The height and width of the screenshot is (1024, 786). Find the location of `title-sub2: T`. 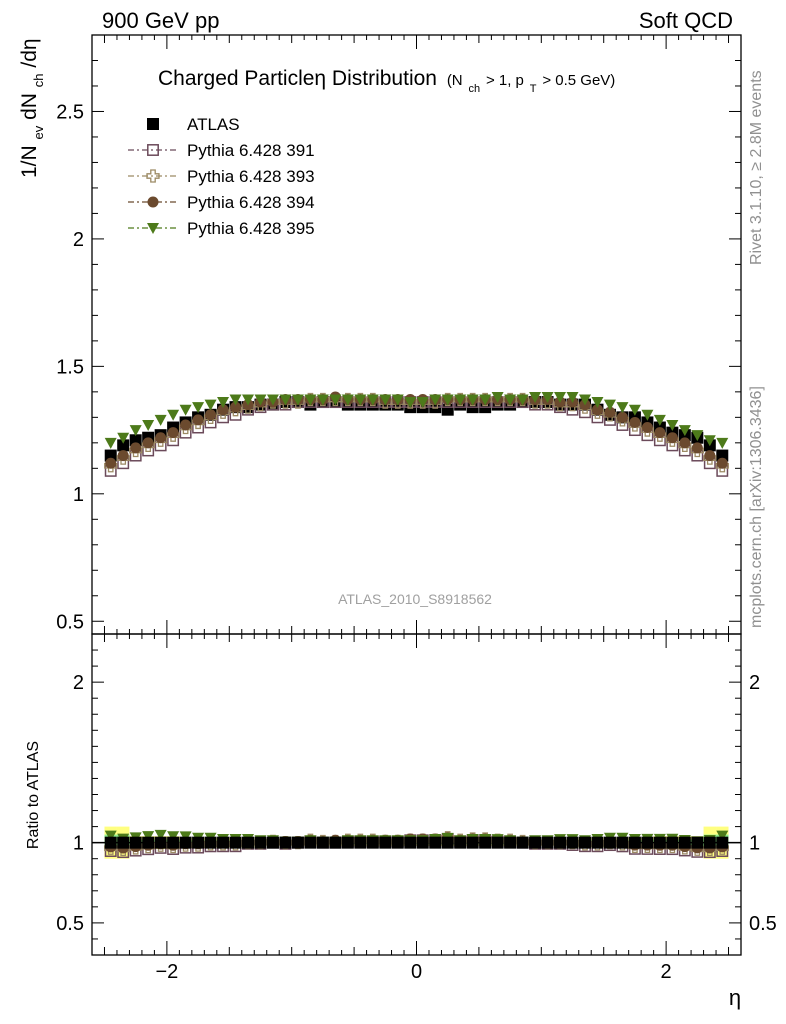

title-sub2: T is located at coordinates (533, 89).